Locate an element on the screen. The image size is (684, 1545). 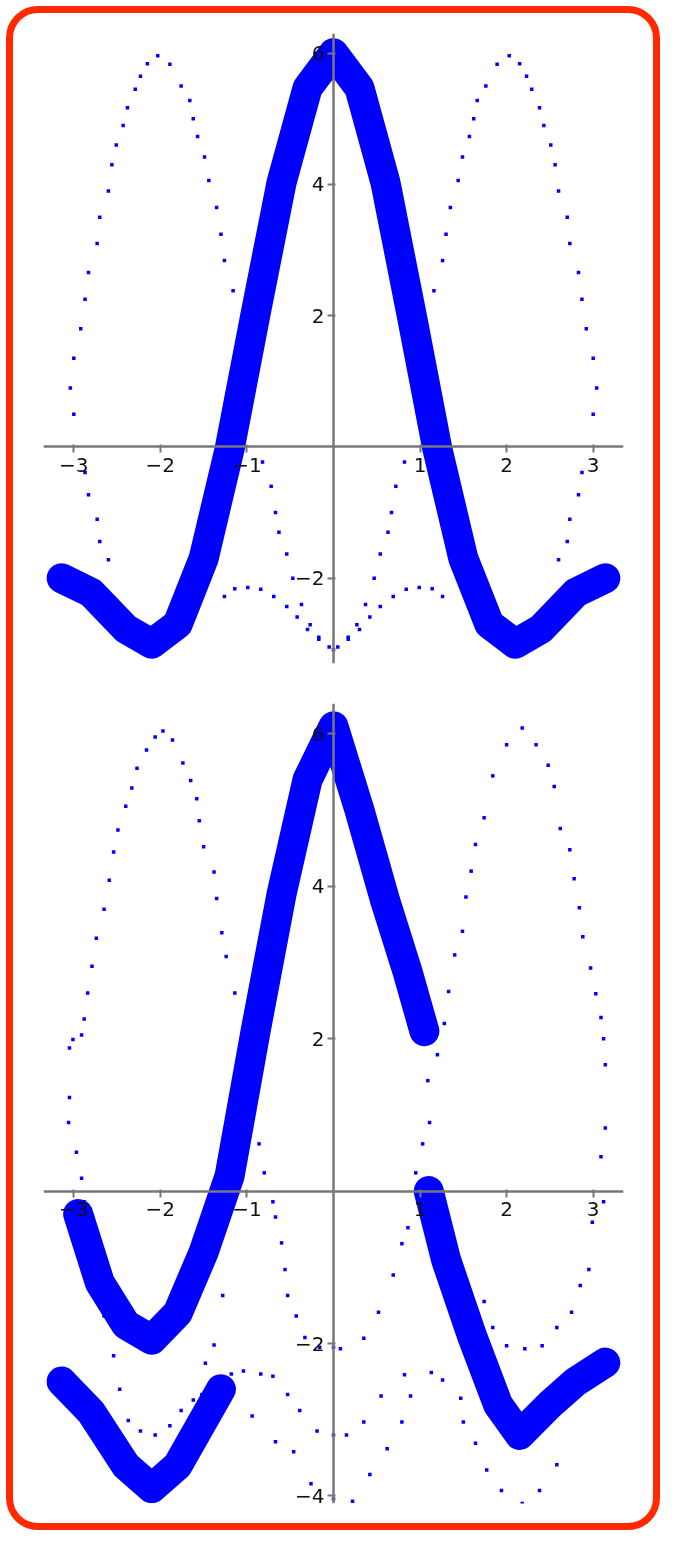
x-tick-label: 1 is located at coordinates (420, 464).